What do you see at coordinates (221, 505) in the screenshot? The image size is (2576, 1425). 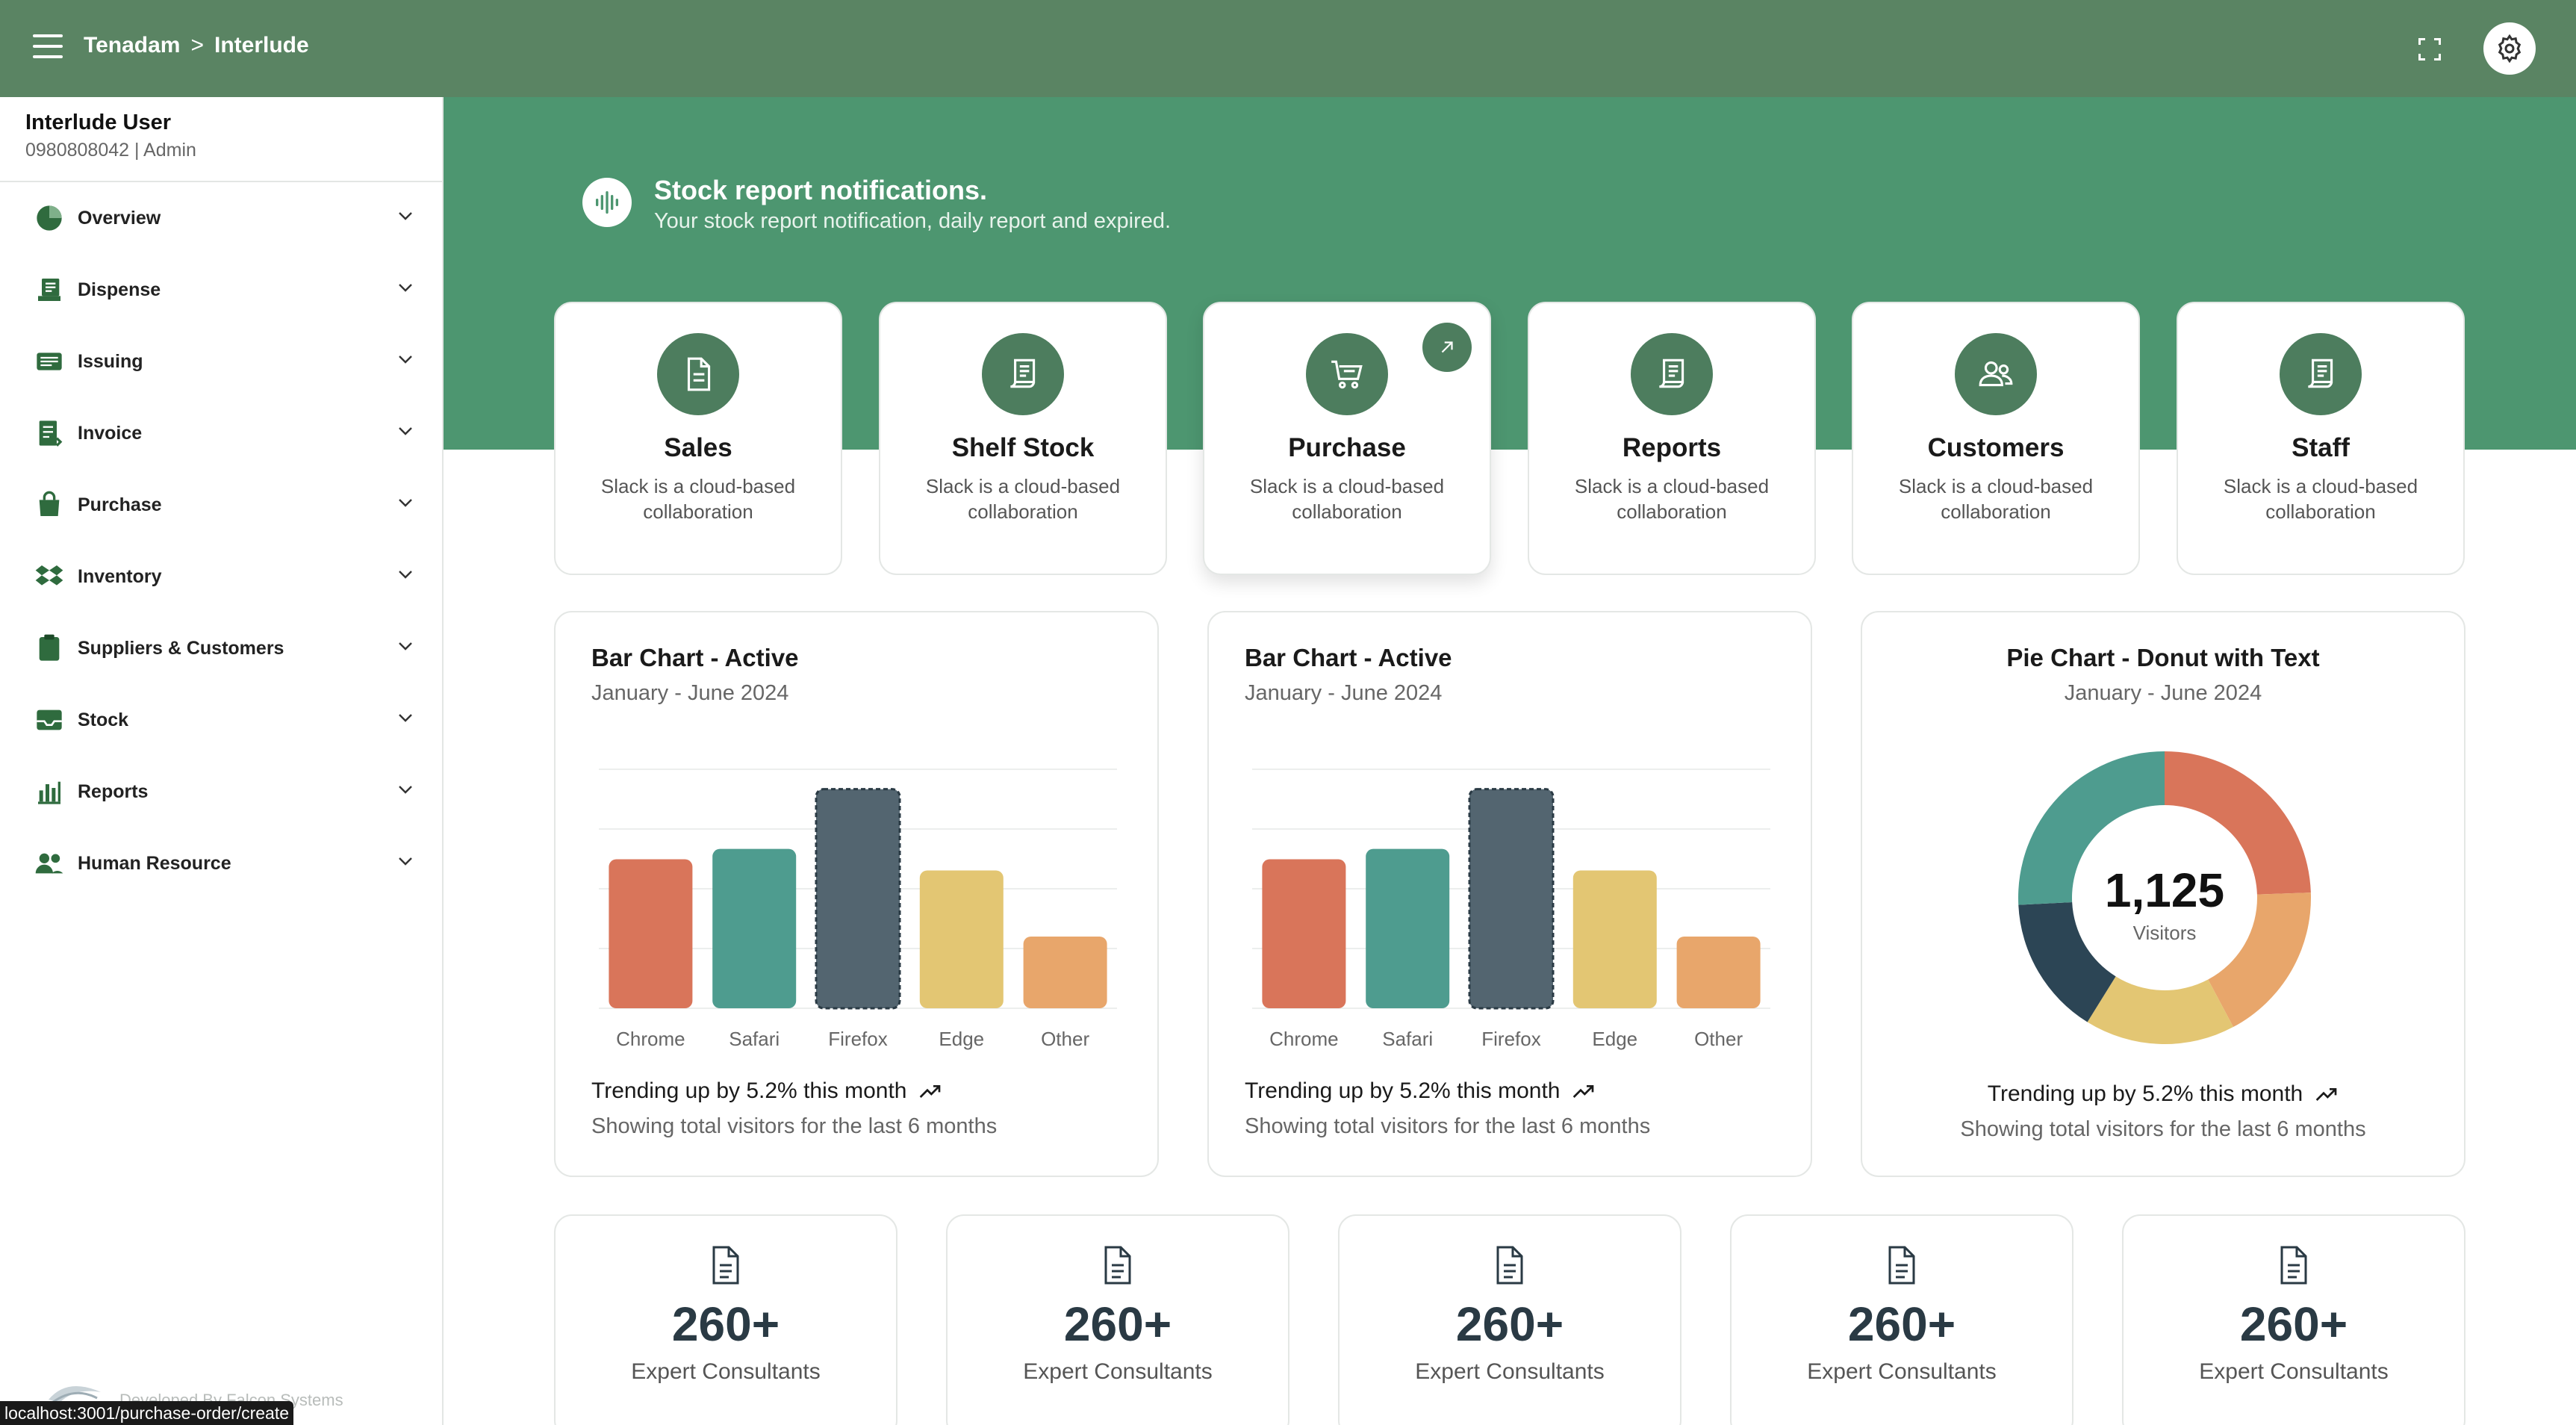 I see `sidebar-item-purchase: Purchase` at bounding box center [221, 505].